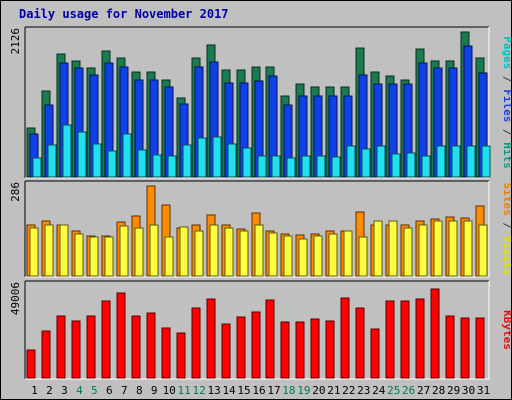  I want to click on legend-part: Visits, so click(506, 256).